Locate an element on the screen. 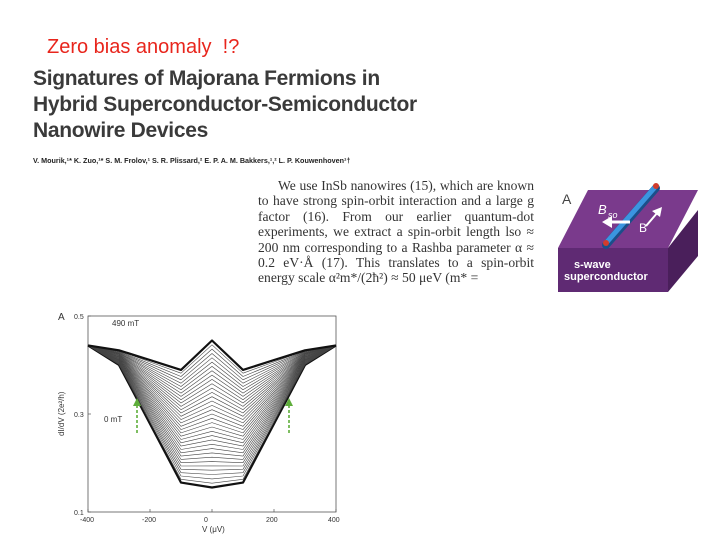  curve-group is located at coordinates (212, 414).